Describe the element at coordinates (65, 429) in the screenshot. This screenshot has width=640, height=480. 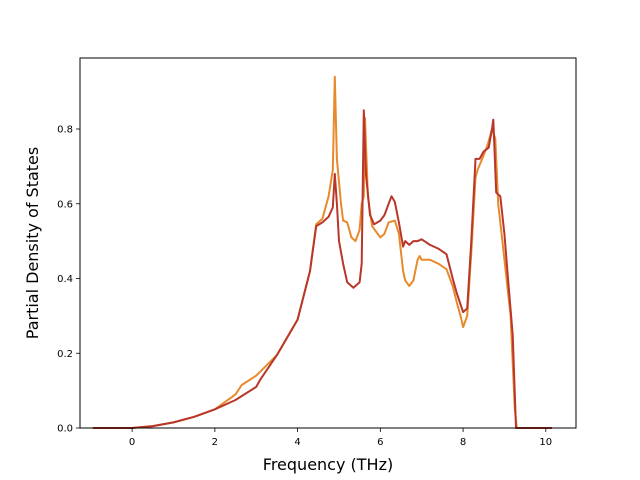
I see `y-tick-label: 0.0` at that location.